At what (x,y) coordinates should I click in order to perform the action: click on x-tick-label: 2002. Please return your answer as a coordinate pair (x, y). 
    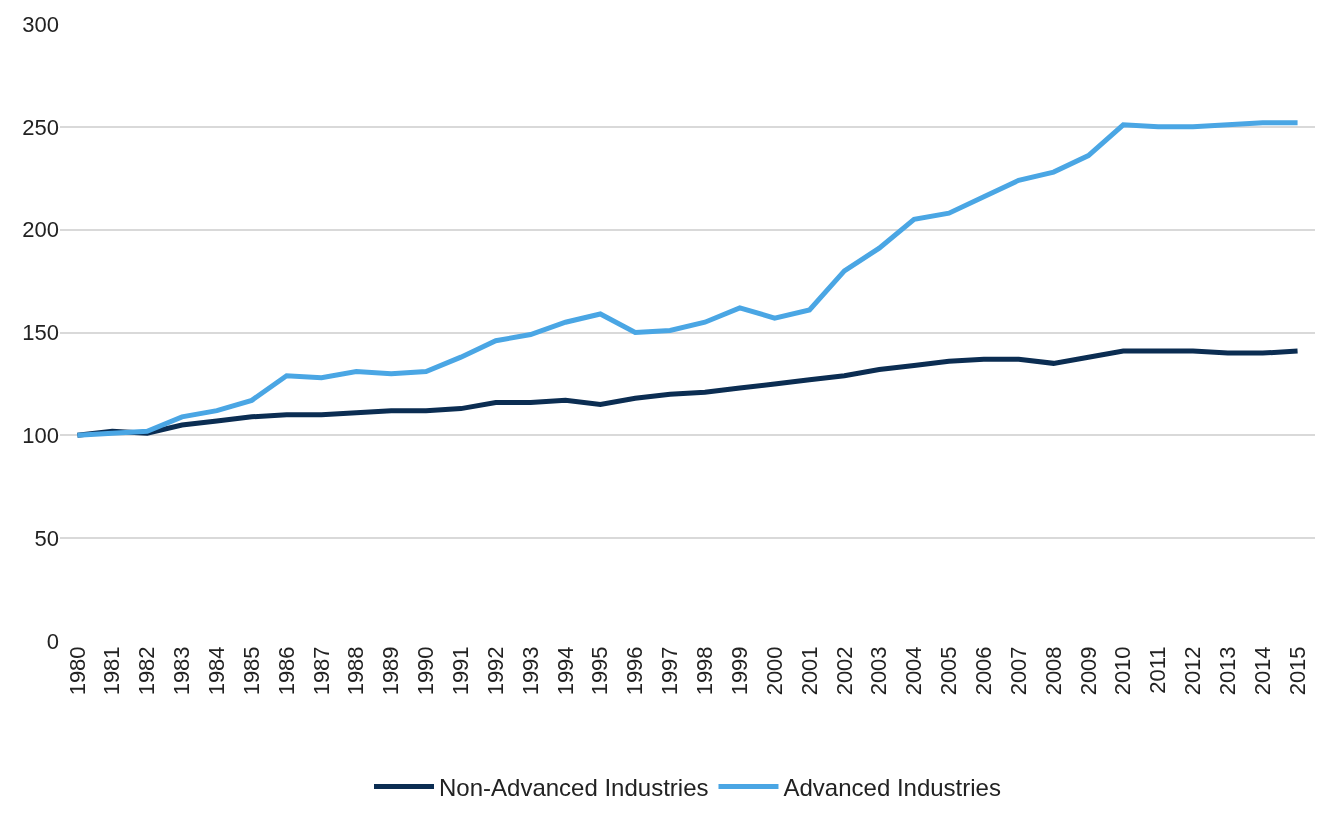
    Looking at the image, I should click on (844, 671).